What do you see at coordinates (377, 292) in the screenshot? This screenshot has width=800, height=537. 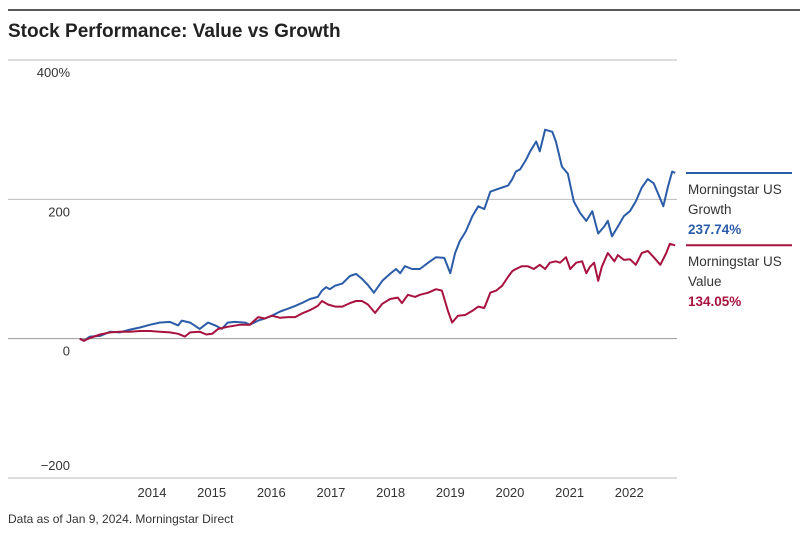 I see `series-line` at bounding box center [377, 292].